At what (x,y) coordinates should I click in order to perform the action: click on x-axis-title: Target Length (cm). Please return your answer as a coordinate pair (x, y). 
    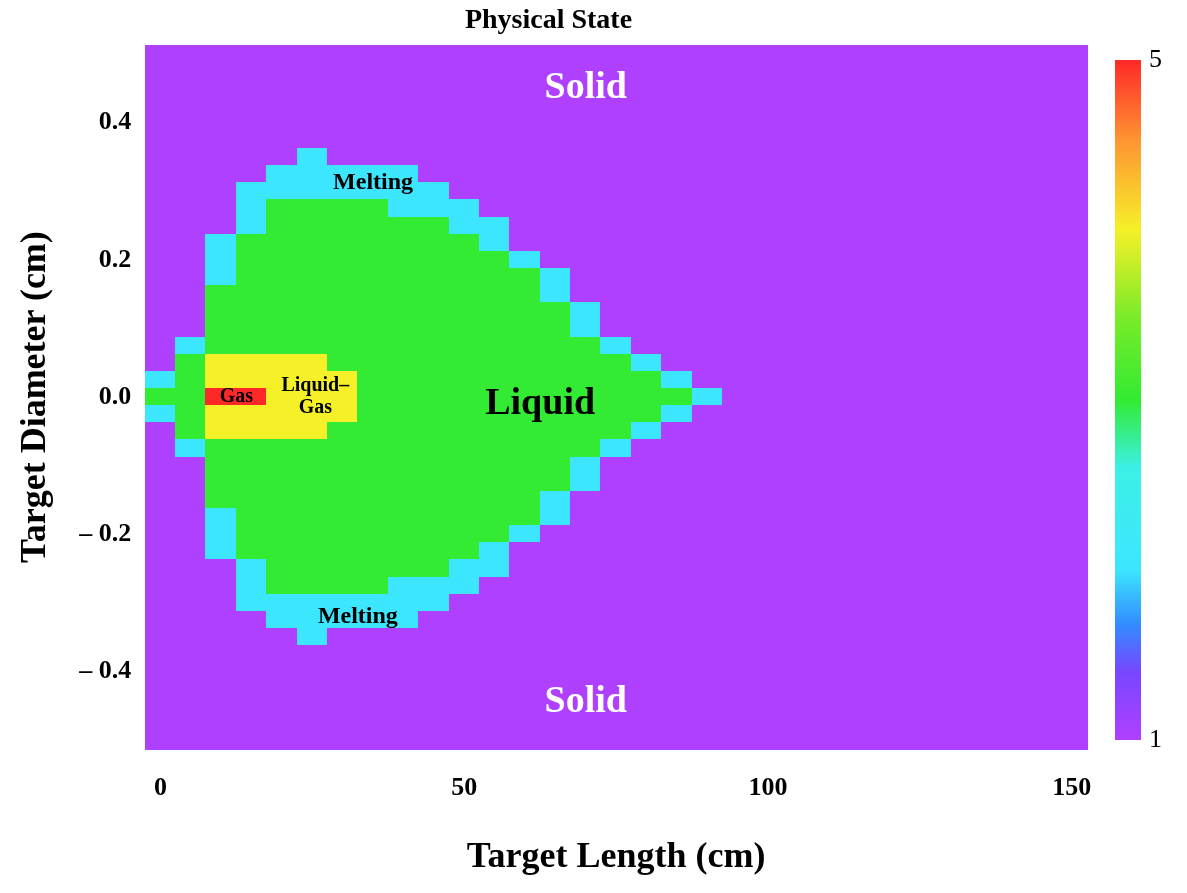
    Looking at the image, I should click on (616, 854).